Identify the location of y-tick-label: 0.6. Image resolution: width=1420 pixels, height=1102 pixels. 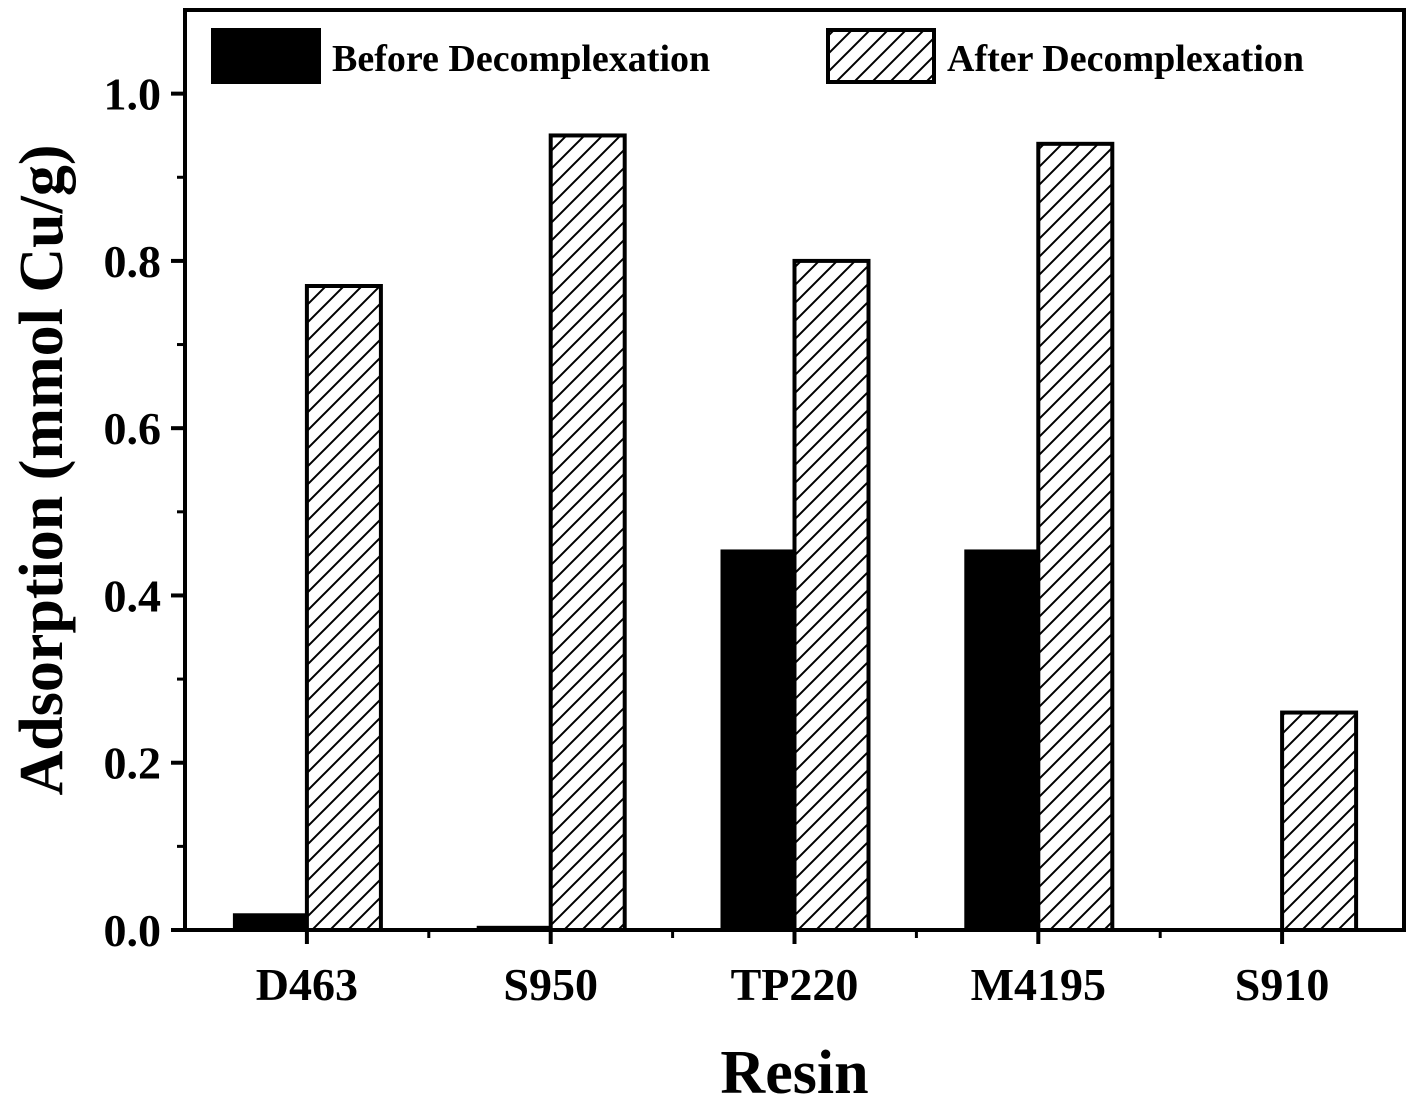
(133, 428).